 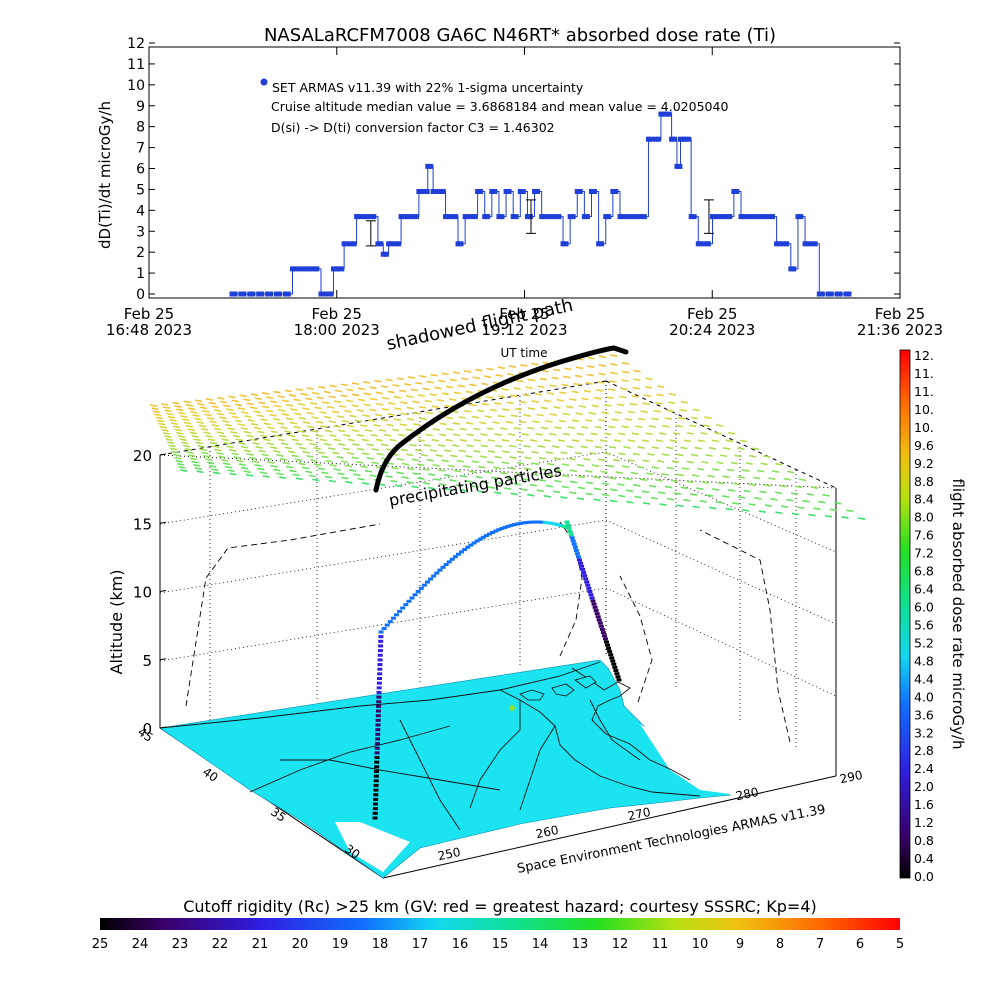 I want to click on x-tick-label-time: 20:24 2023, so click(x=712, y=330).